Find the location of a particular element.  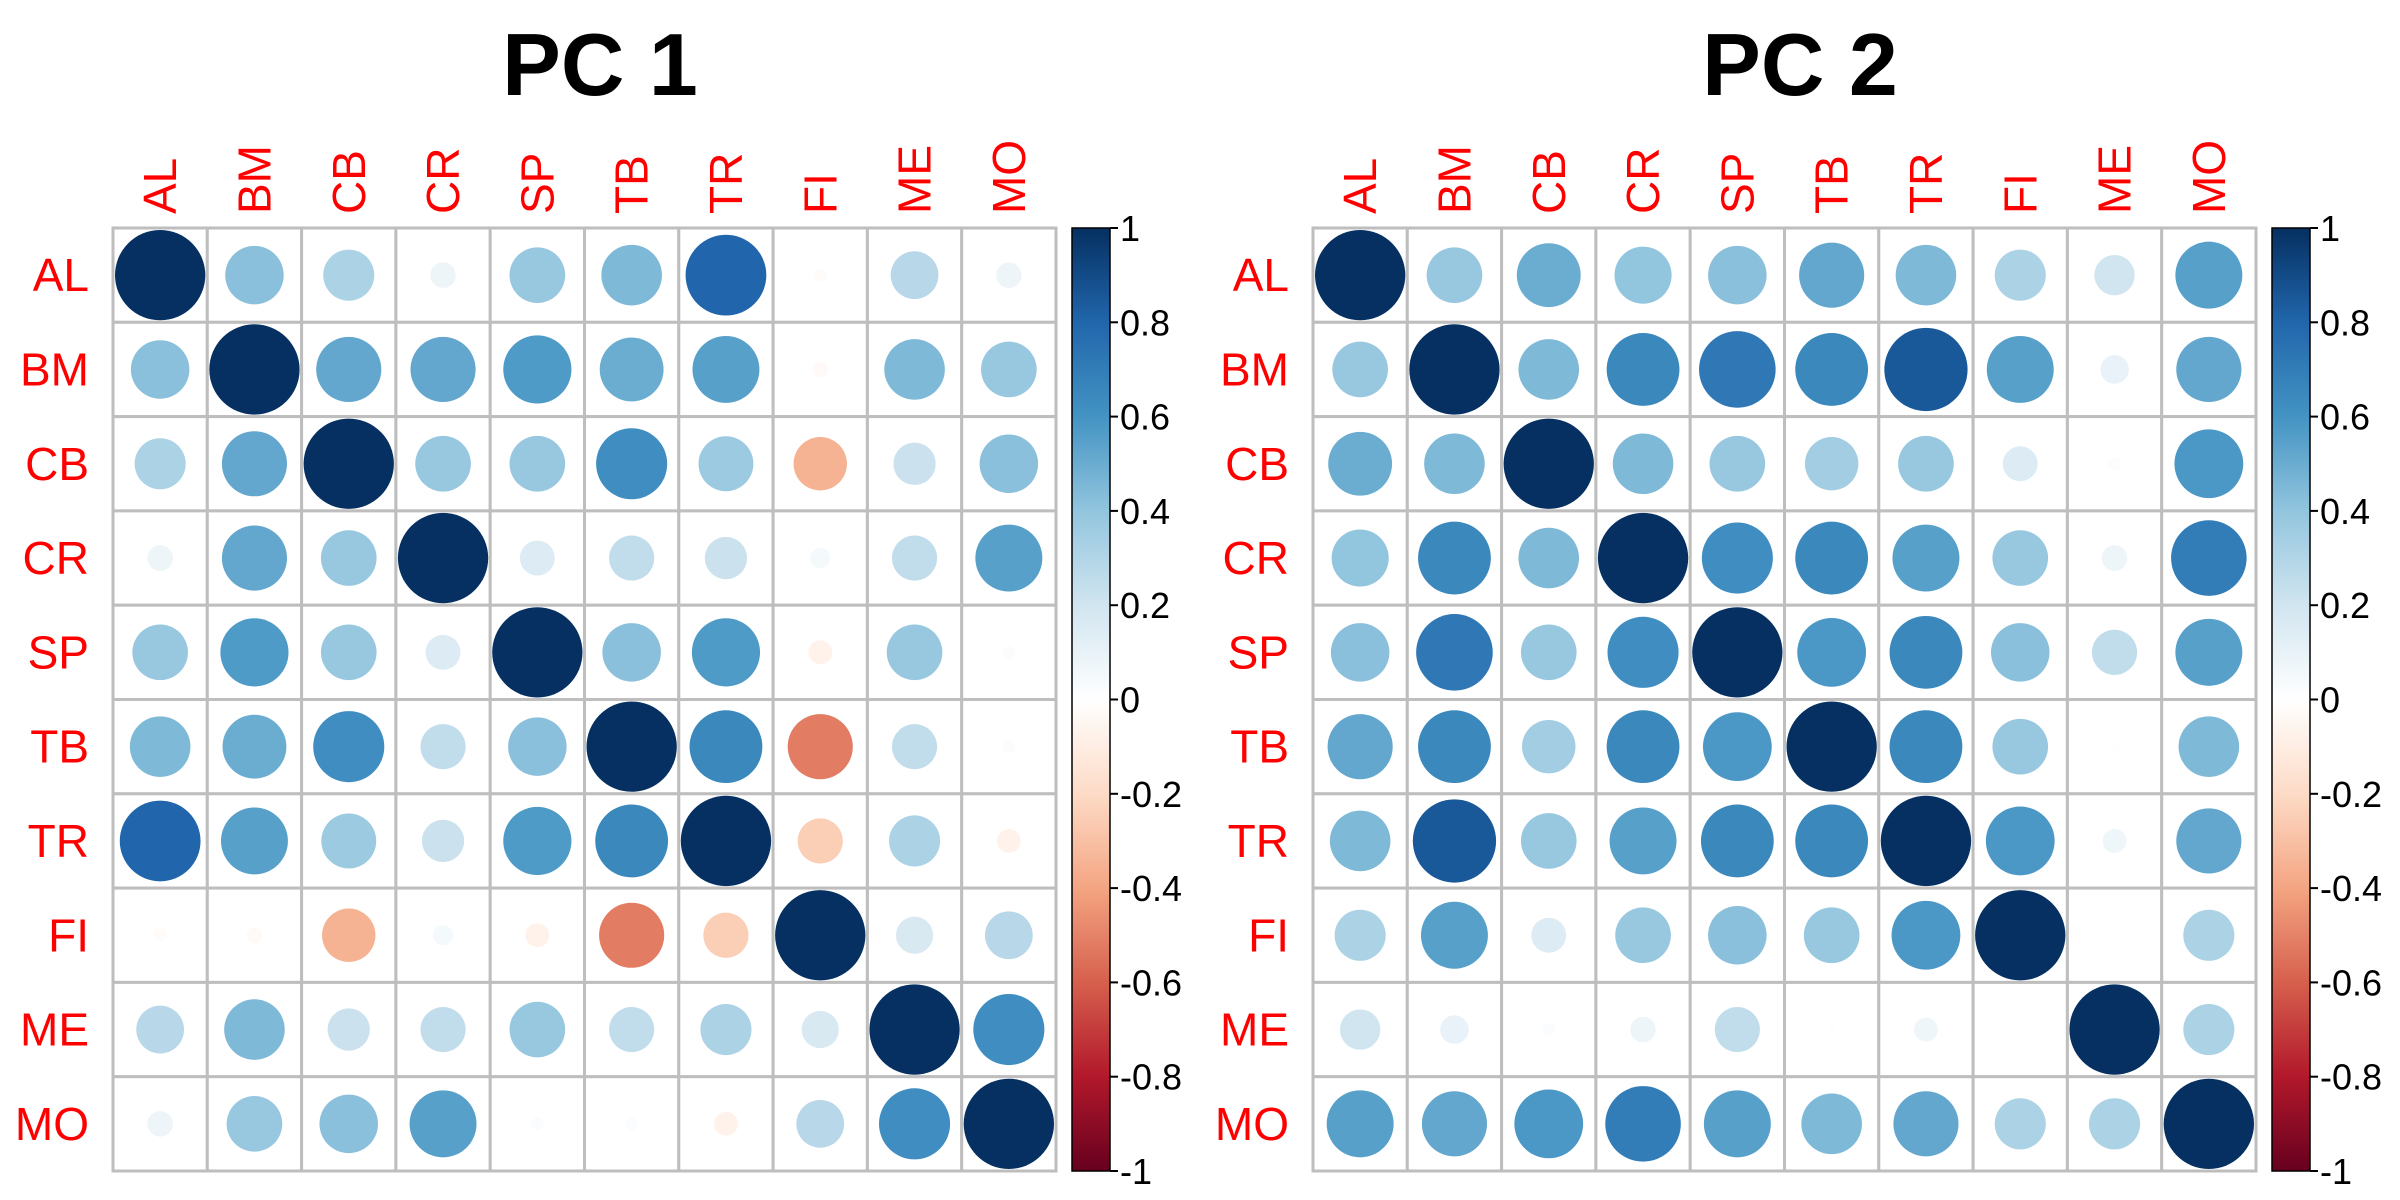

col-label-AL: AL is located at coordinates (1360, 186).